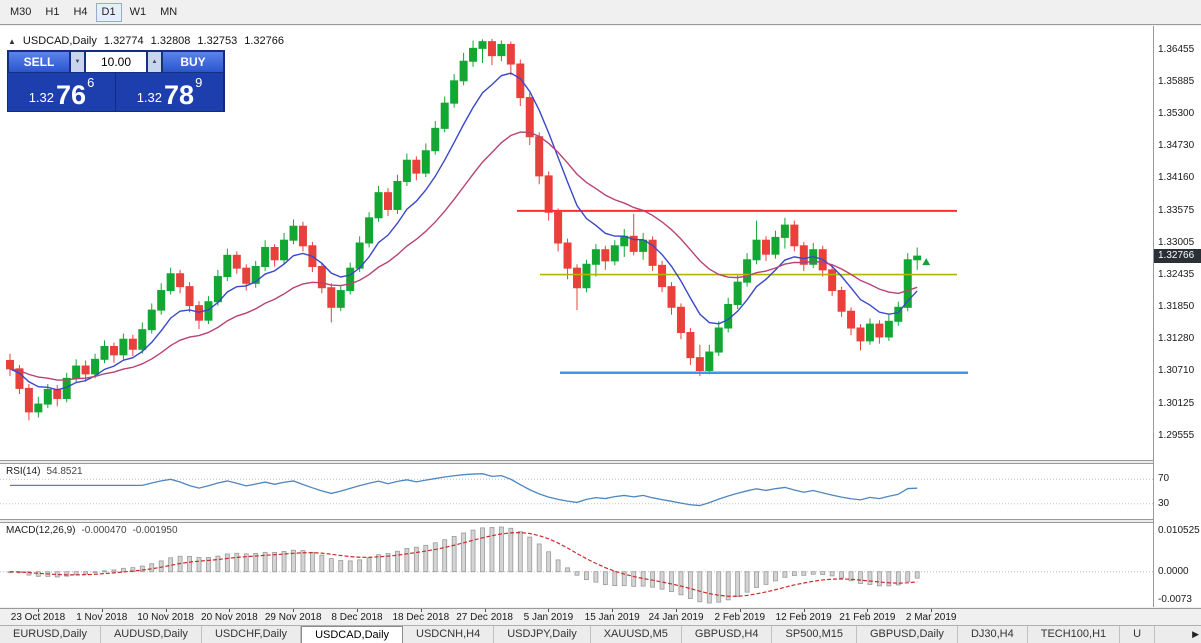 This screenshot has height=643, width=1201. Describe the element at coordinates (50, 634) in the screenshot. I see `chart-tab-eurusd-daily: EURUSD,Daily` at that location.